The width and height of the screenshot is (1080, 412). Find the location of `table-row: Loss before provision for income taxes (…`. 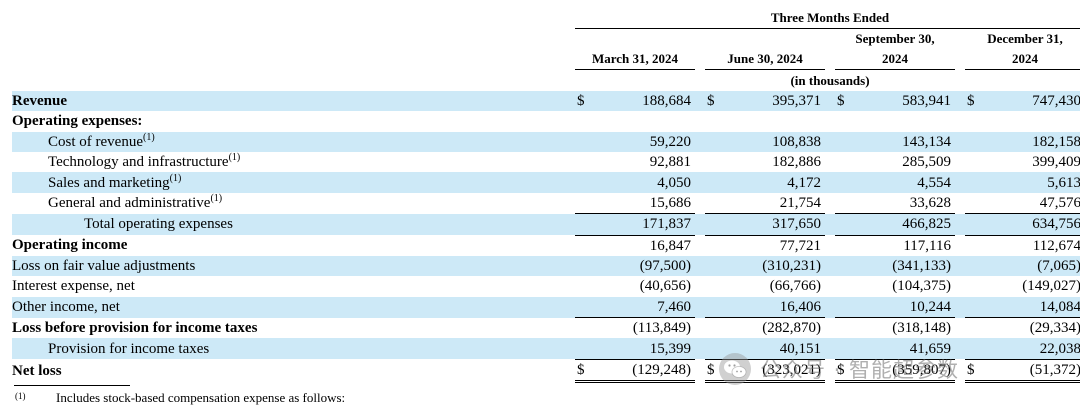

table-row: Loss before provision for income taxes (… is located at coordinates (546, 328).